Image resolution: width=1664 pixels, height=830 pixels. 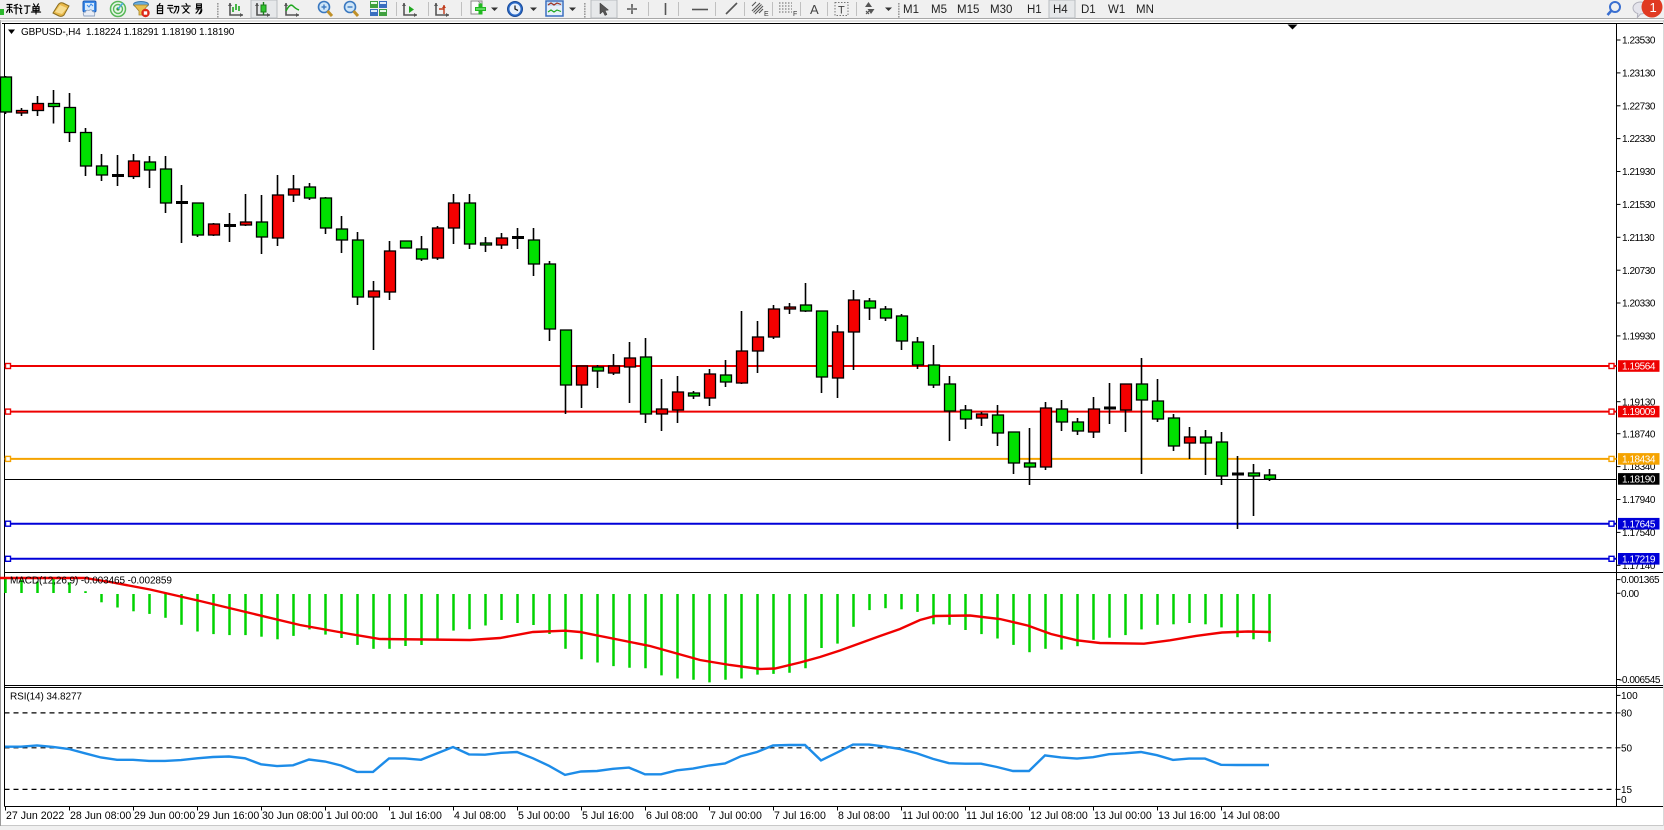 What do you see at coordinates (1639, 172) in the screenshot?
I see `svg-text: 1.21930` at bounding box center [1639, 172].